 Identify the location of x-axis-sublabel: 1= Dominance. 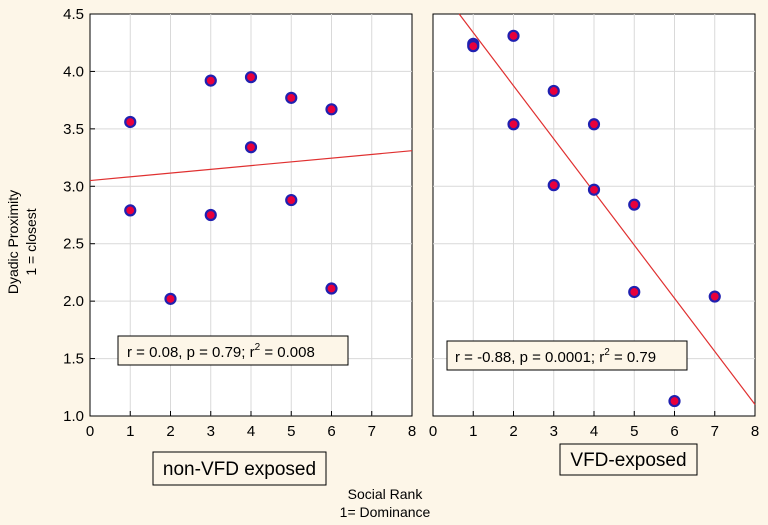
(385, 512).